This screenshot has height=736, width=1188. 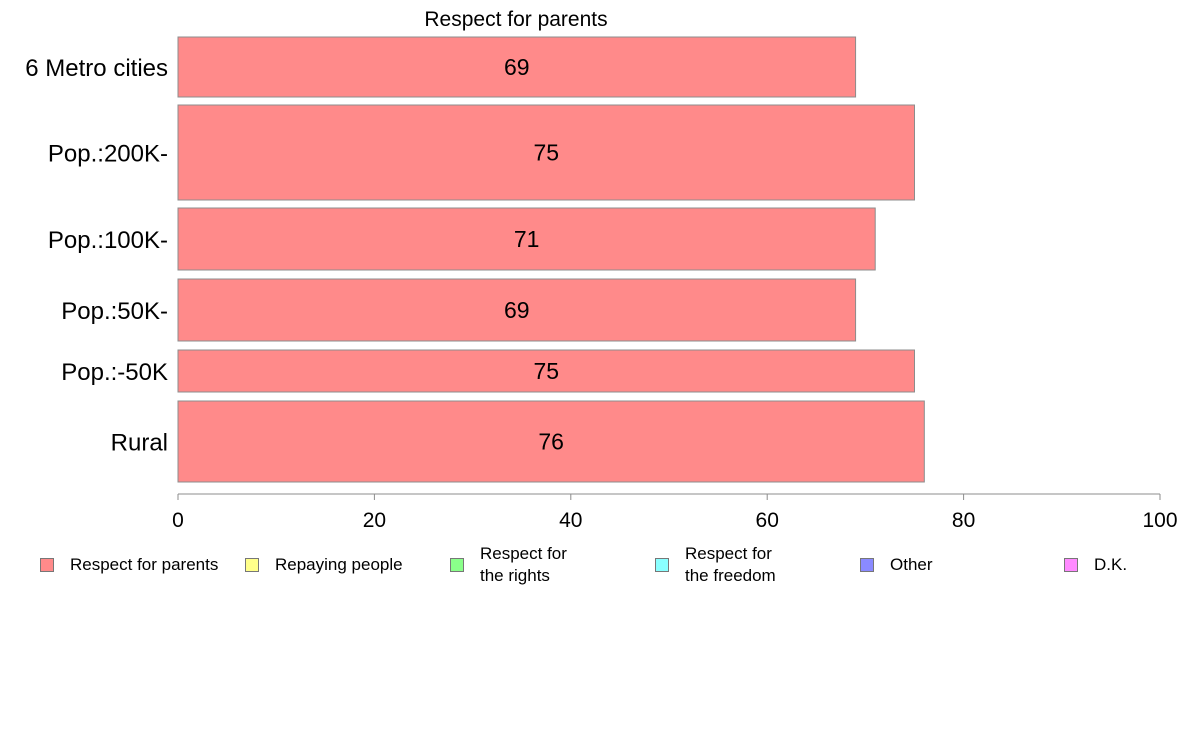 I want to click on category-label: Rural, so click(x=139, y=443).